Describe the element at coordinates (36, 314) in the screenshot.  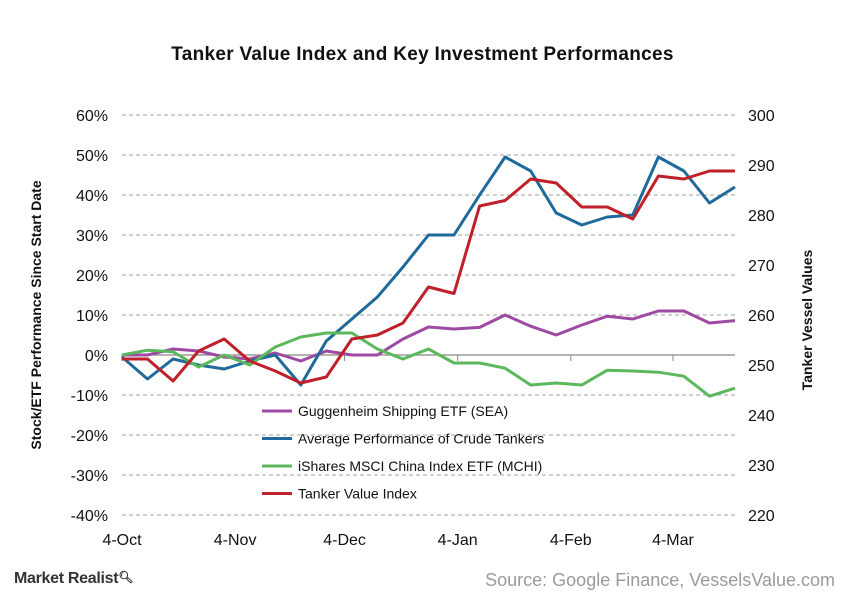
I see `y-axis-title: Stock/ETF Performance Since Start Date` at that location.